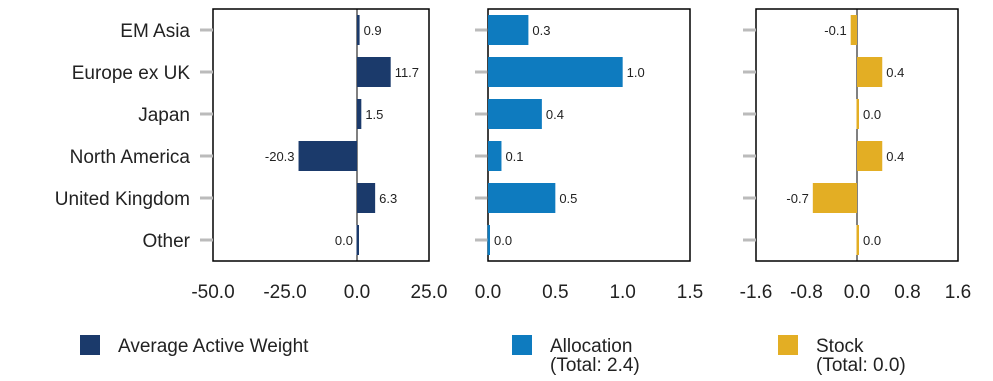  I want to click on x-tick-label: -1.6, so click(756, 291).